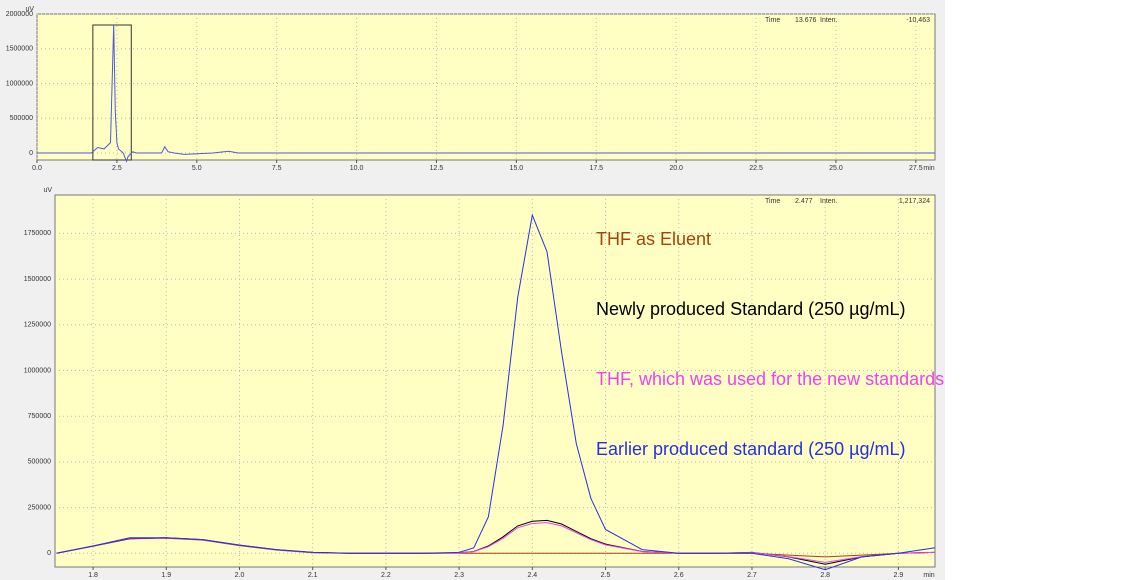 The width and height of the screenshot is (1126, 580). Describe the element at coordinates (39, 507) in the screenshot. I see `y-tick-label: 250000` at that location.